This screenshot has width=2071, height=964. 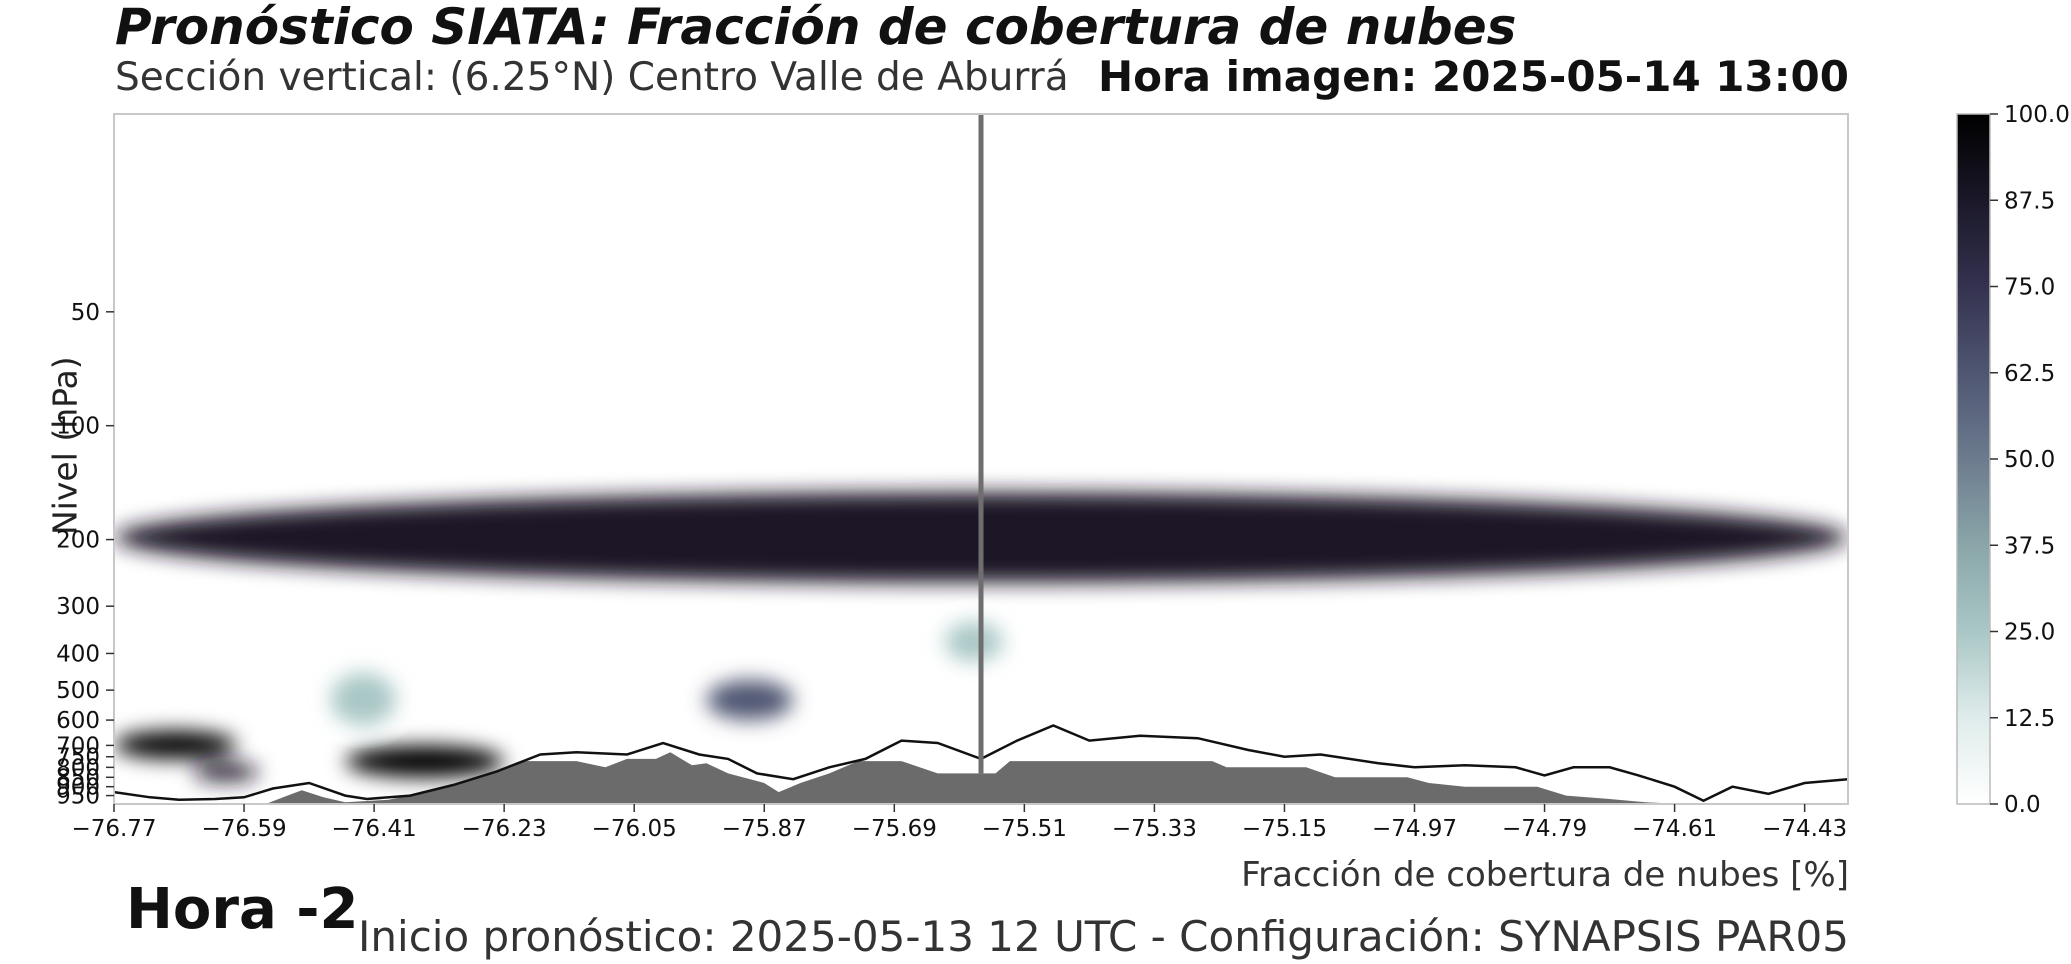 What do you see at coordinates (2029, 633) in the screenshot?
I see `colorbar-tick-label: 25.0` at bounding box center [2029, 633].